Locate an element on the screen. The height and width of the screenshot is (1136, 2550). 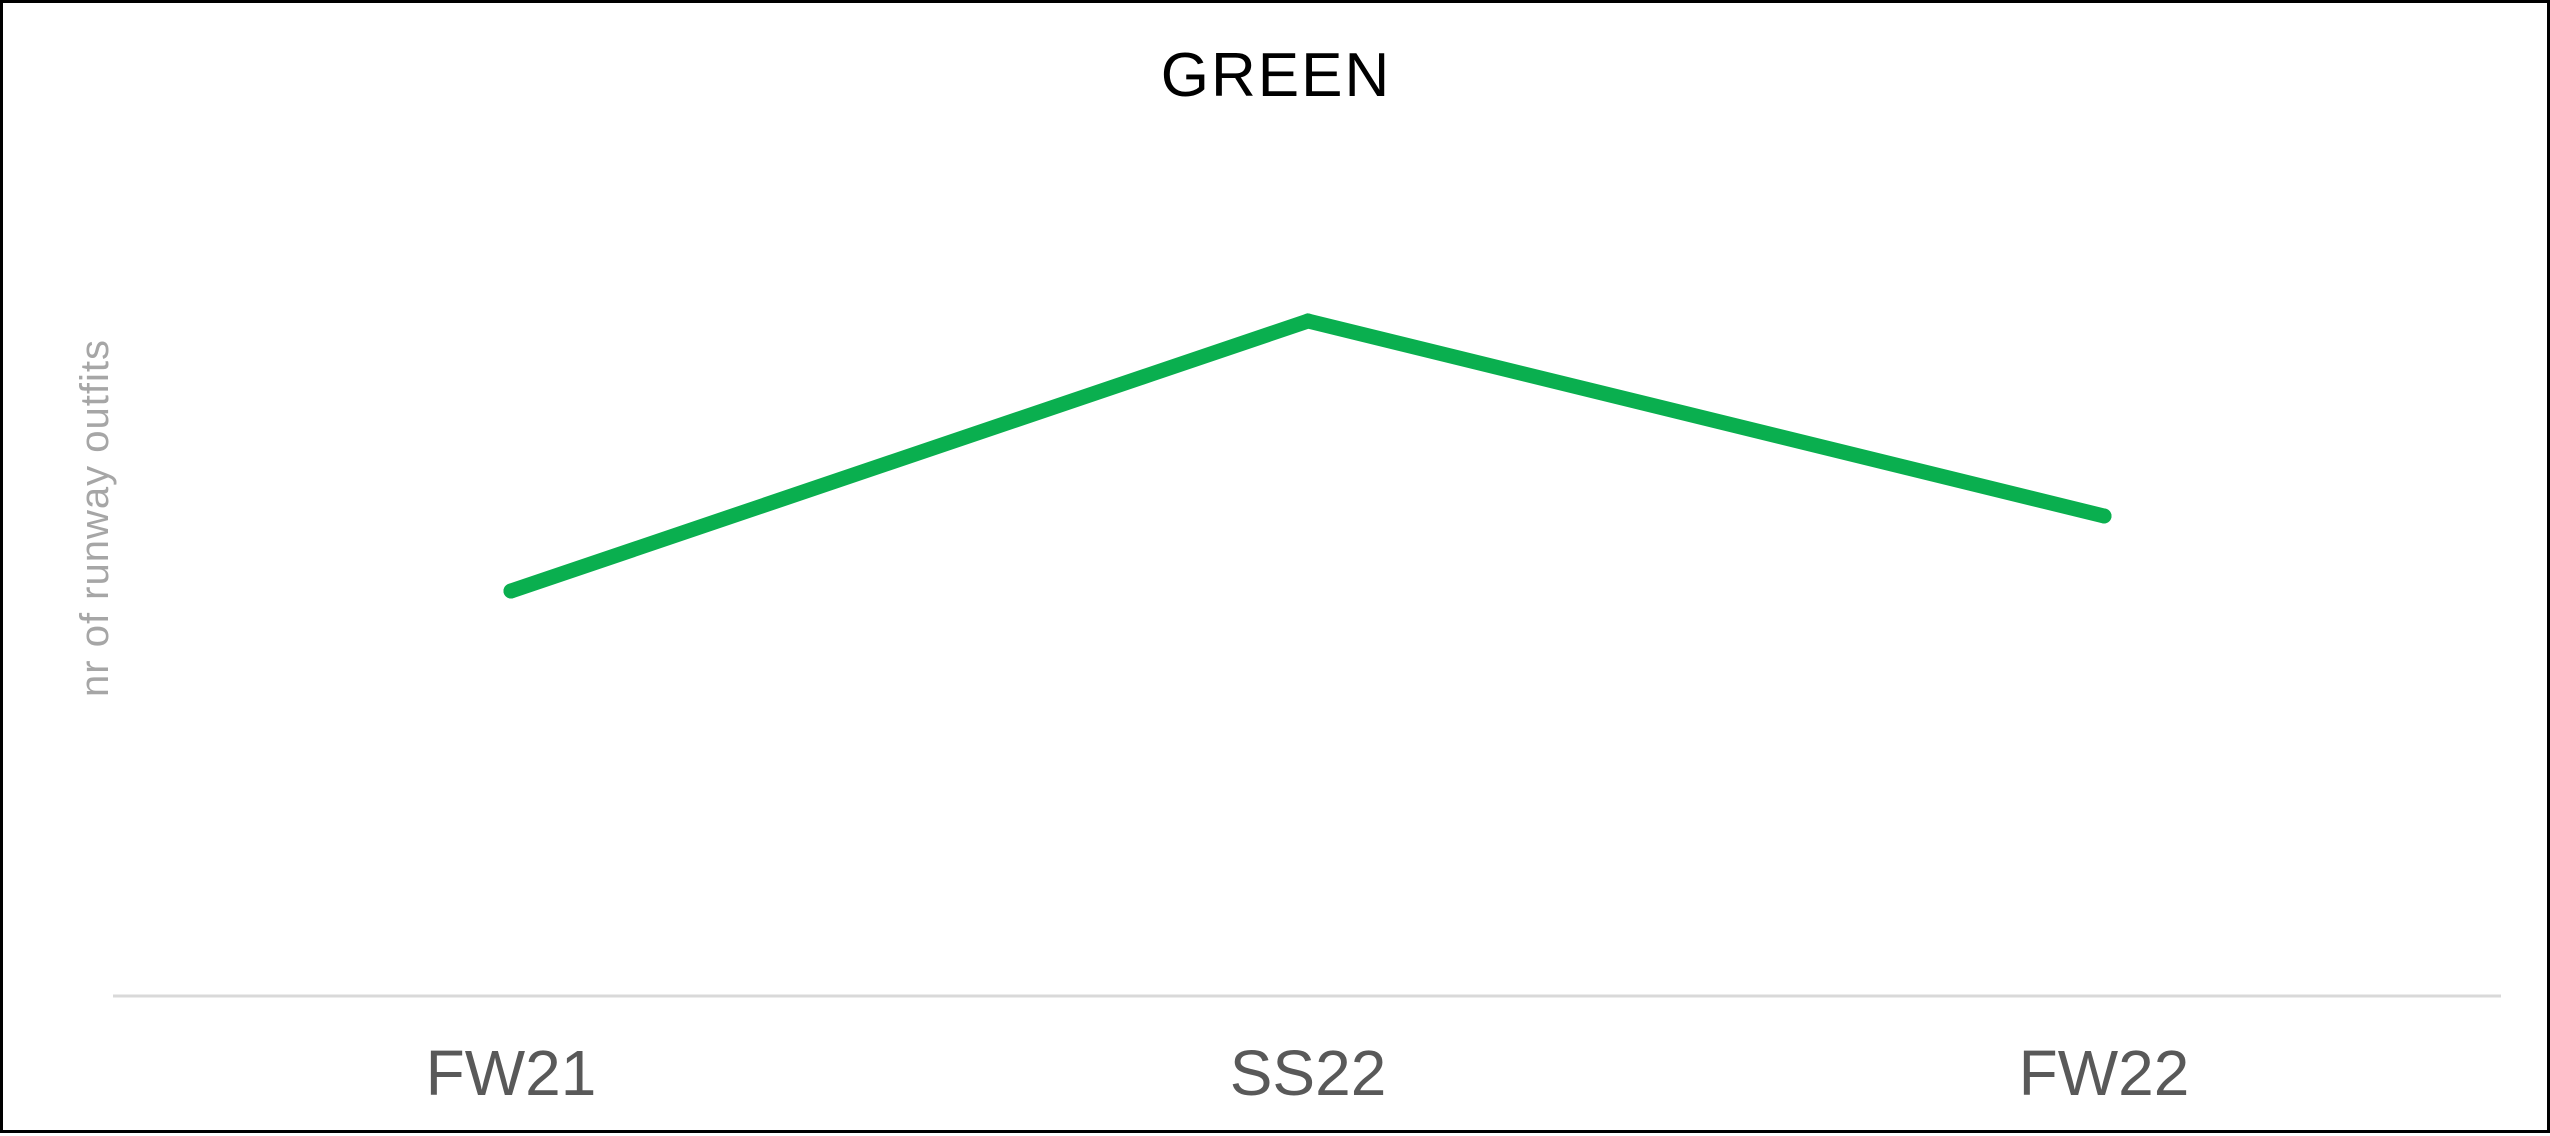
data-point-fw22 is located at coordinates (2104, 516).